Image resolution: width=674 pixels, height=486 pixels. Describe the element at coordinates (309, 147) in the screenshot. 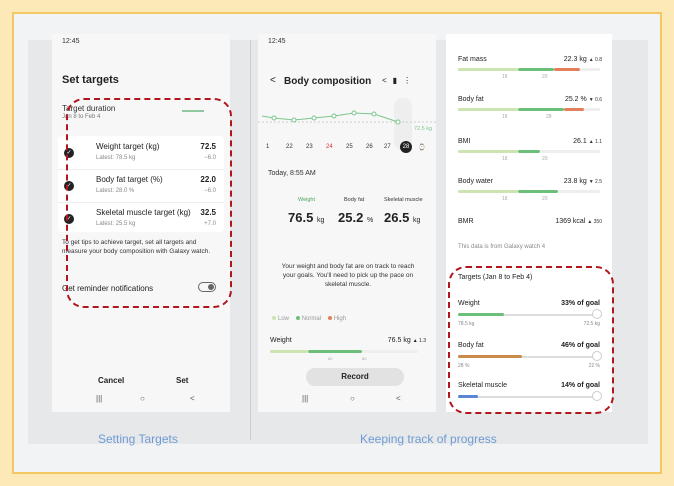

I see `date-item: 23` at that location.